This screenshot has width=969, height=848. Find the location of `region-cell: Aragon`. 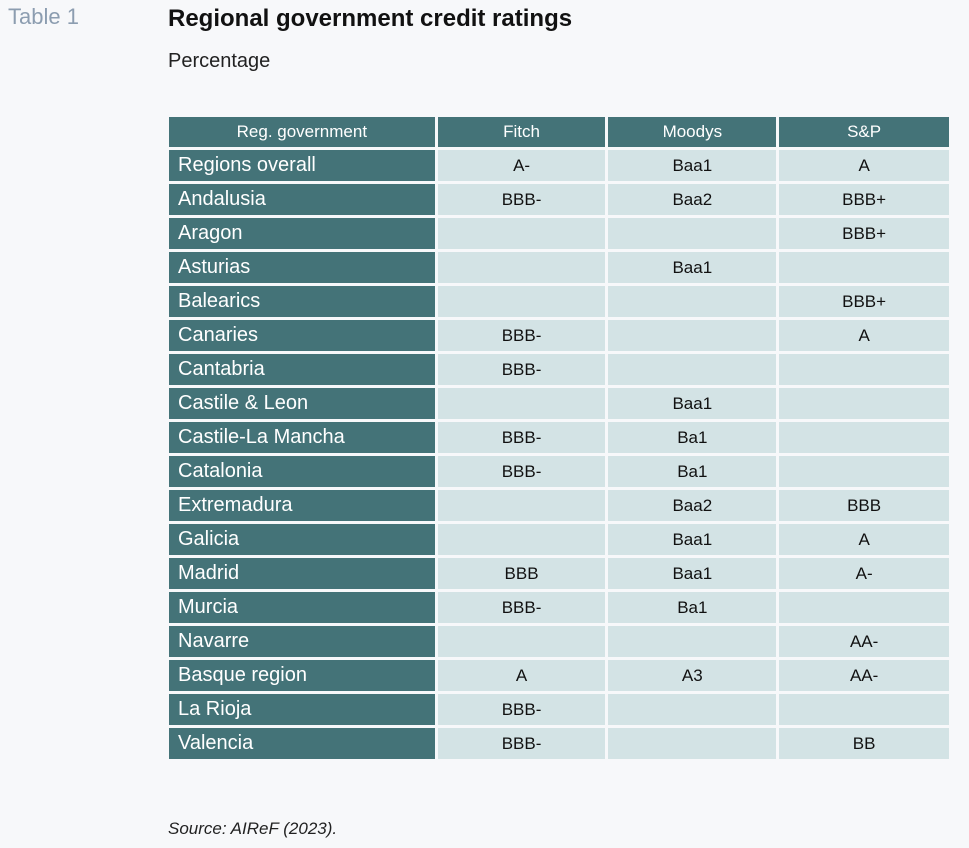

region-cell: Aragon is located at coordinates (302, 233).